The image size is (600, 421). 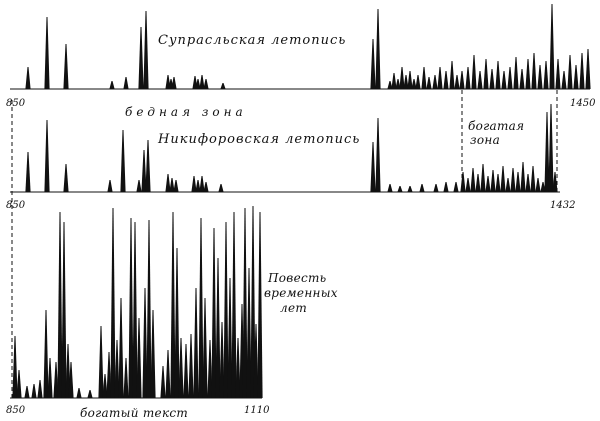 I want to click on title-suprasl: Супрасльская летопись, so click(x=252, y=40).